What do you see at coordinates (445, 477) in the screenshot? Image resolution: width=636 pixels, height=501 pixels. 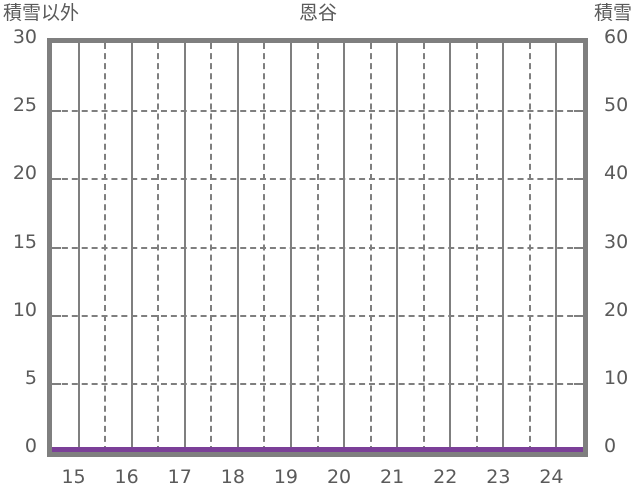 I see `x-axis-tick-label: 22` at bounding box center [445, 477].